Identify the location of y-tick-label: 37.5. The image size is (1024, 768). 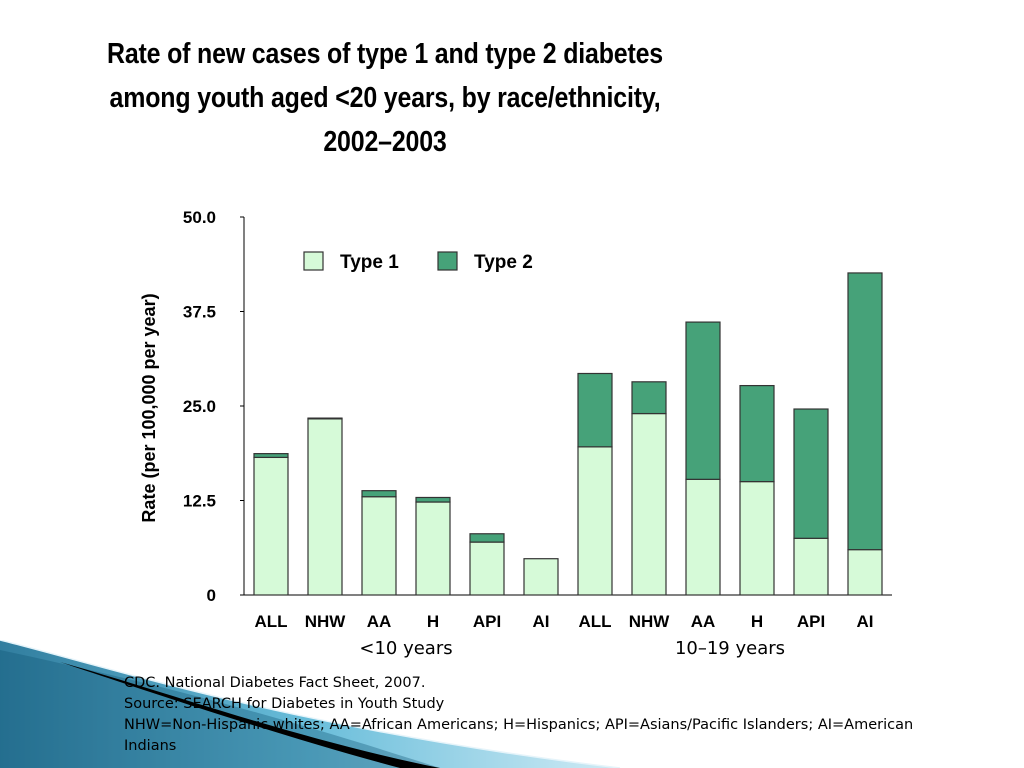
(199, 312).